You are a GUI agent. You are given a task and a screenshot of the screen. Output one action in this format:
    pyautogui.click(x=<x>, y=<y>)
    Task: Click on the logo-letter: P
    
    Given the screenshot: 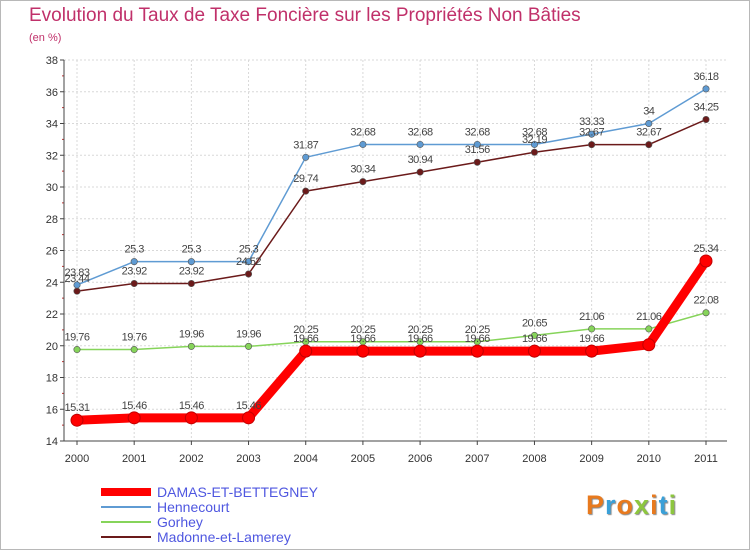 What is the action you would take?
    pyautogui.click(x=596, y=505)
    